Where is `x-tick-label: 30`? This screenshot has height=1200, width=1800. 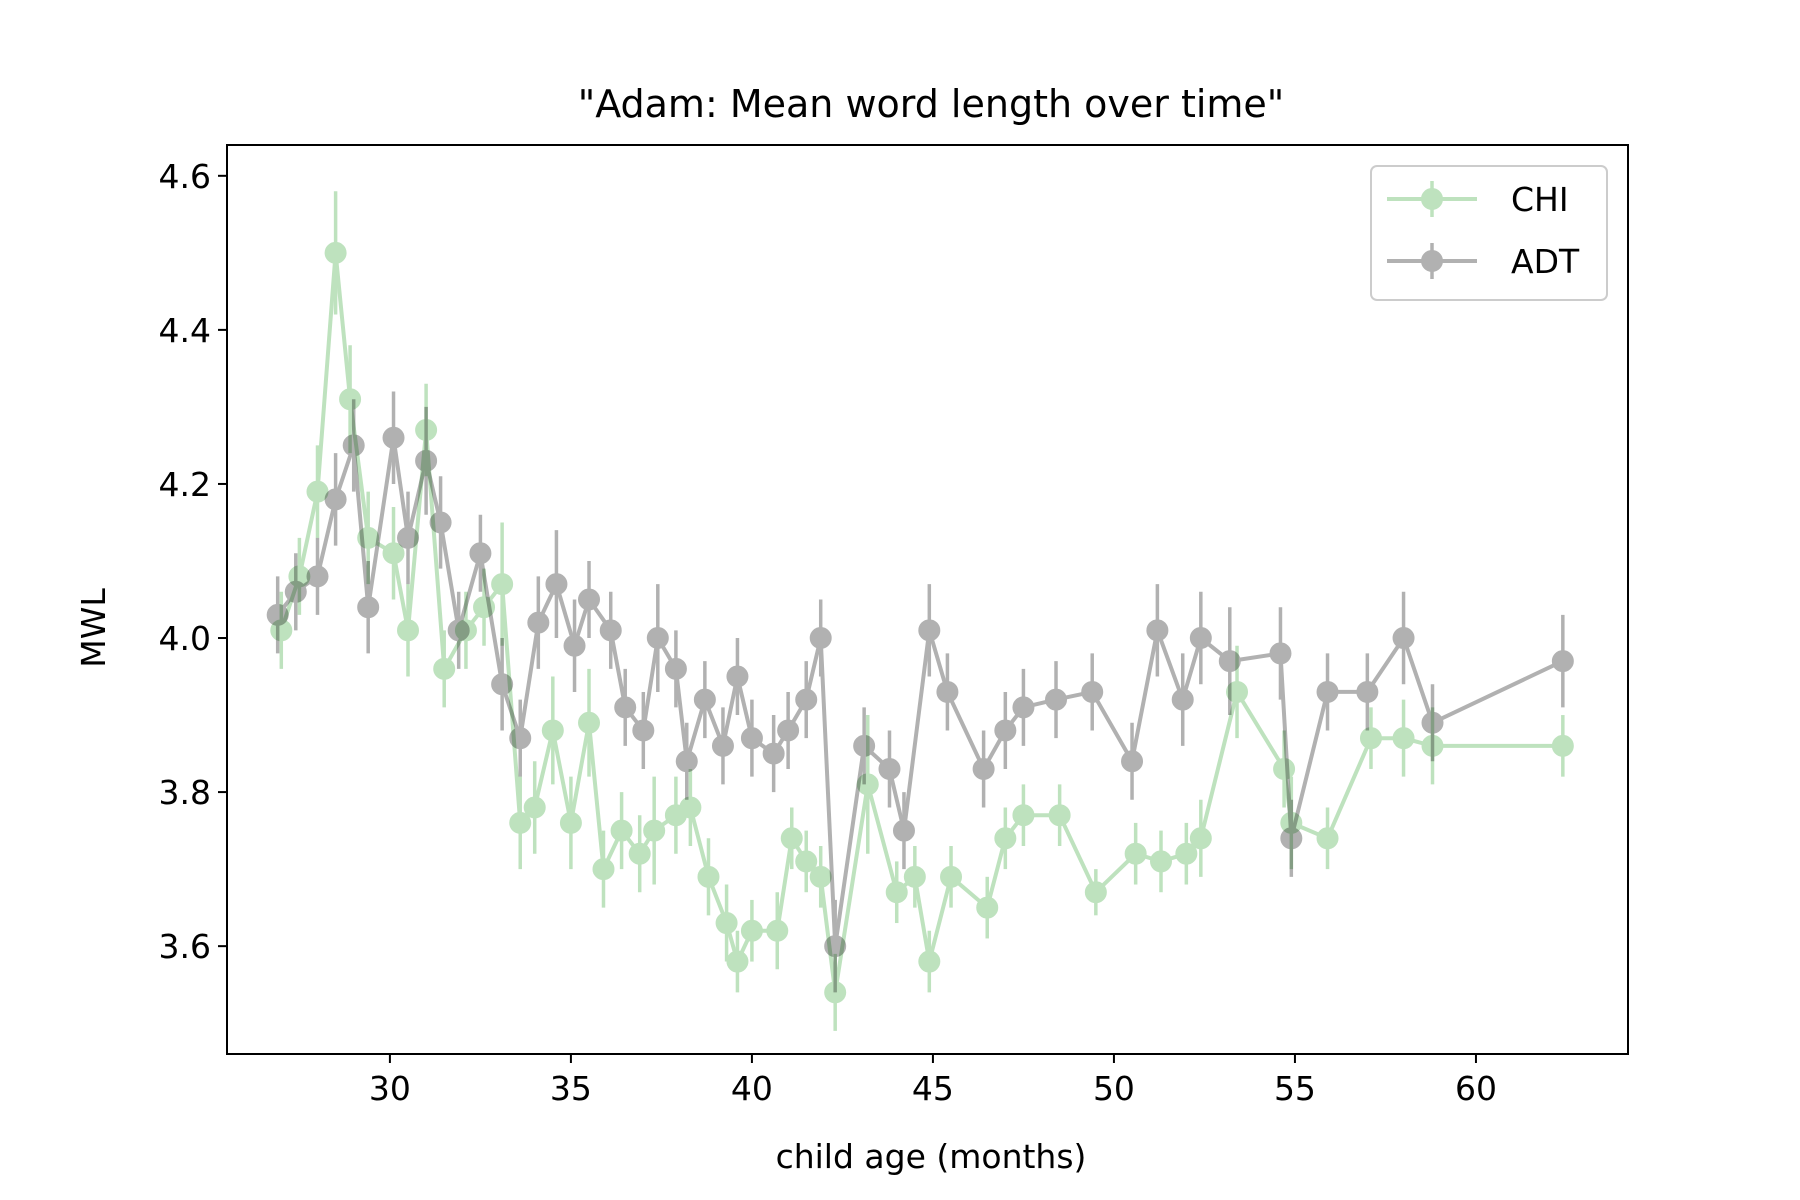
x-tick-label: 30 is located at coordinates (390, 1088).